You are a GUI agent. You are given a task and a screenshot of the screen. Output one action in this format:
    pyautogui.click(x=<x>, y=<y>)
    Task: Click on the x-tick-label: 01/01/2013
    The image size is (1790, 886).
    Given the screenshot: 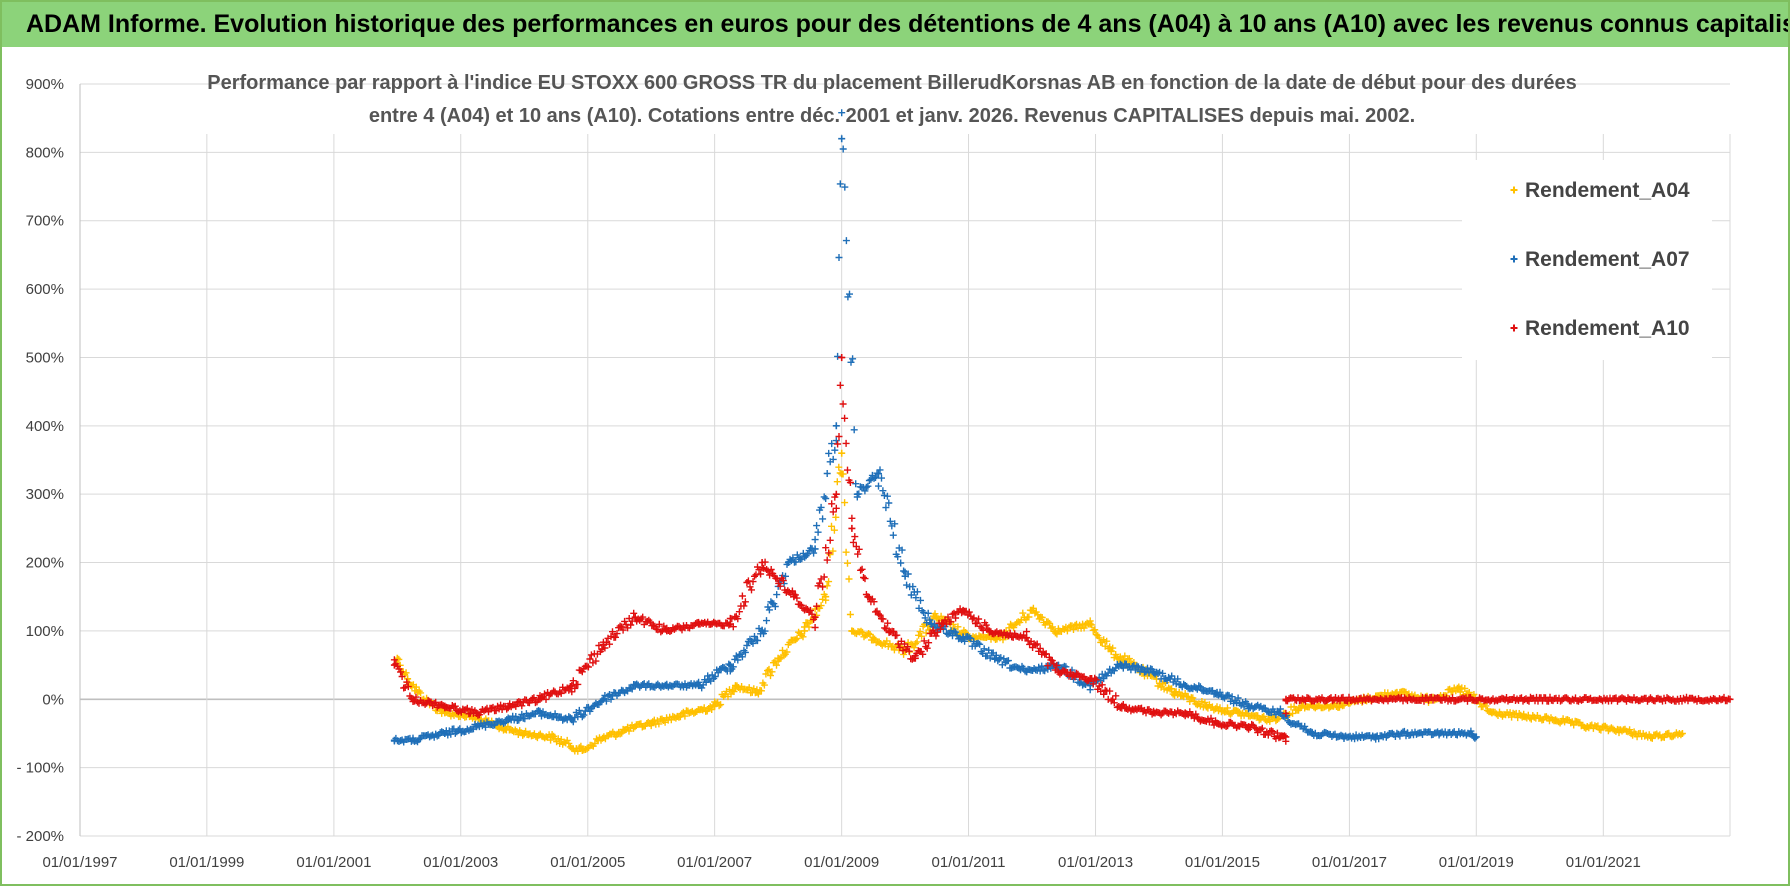 What is the action you would take?
    pyautogui.click(x=1095, y=862)
    